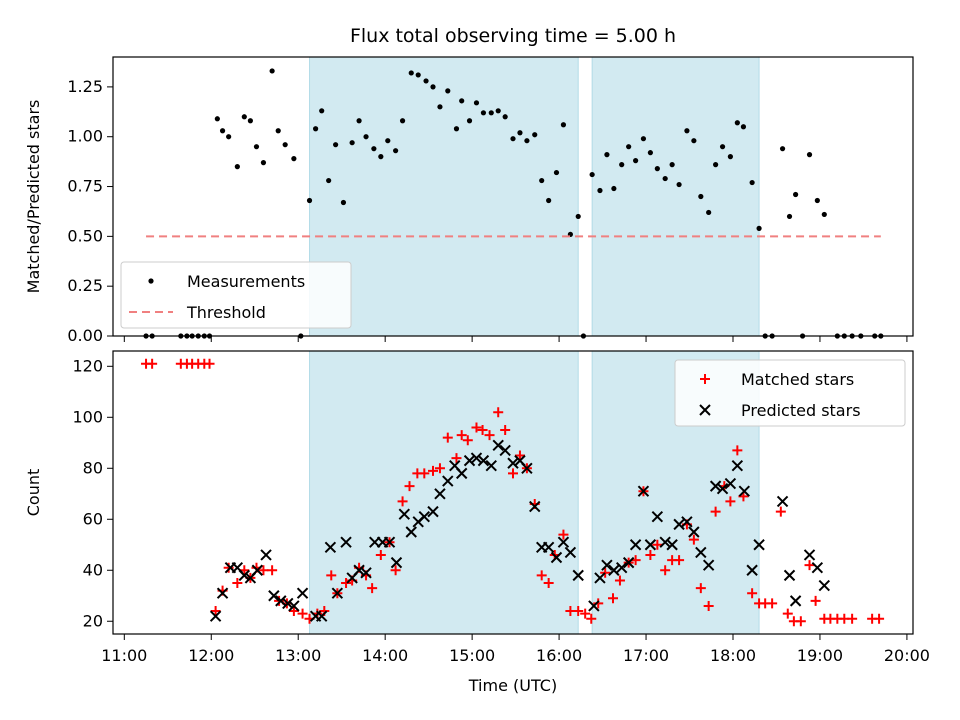 The width and height of the screenshot is (960, 720). Describe the element at coordinates (33, 197) in the screenshot. I see `y-axis-label: Matched/Predicted stars` at that location.